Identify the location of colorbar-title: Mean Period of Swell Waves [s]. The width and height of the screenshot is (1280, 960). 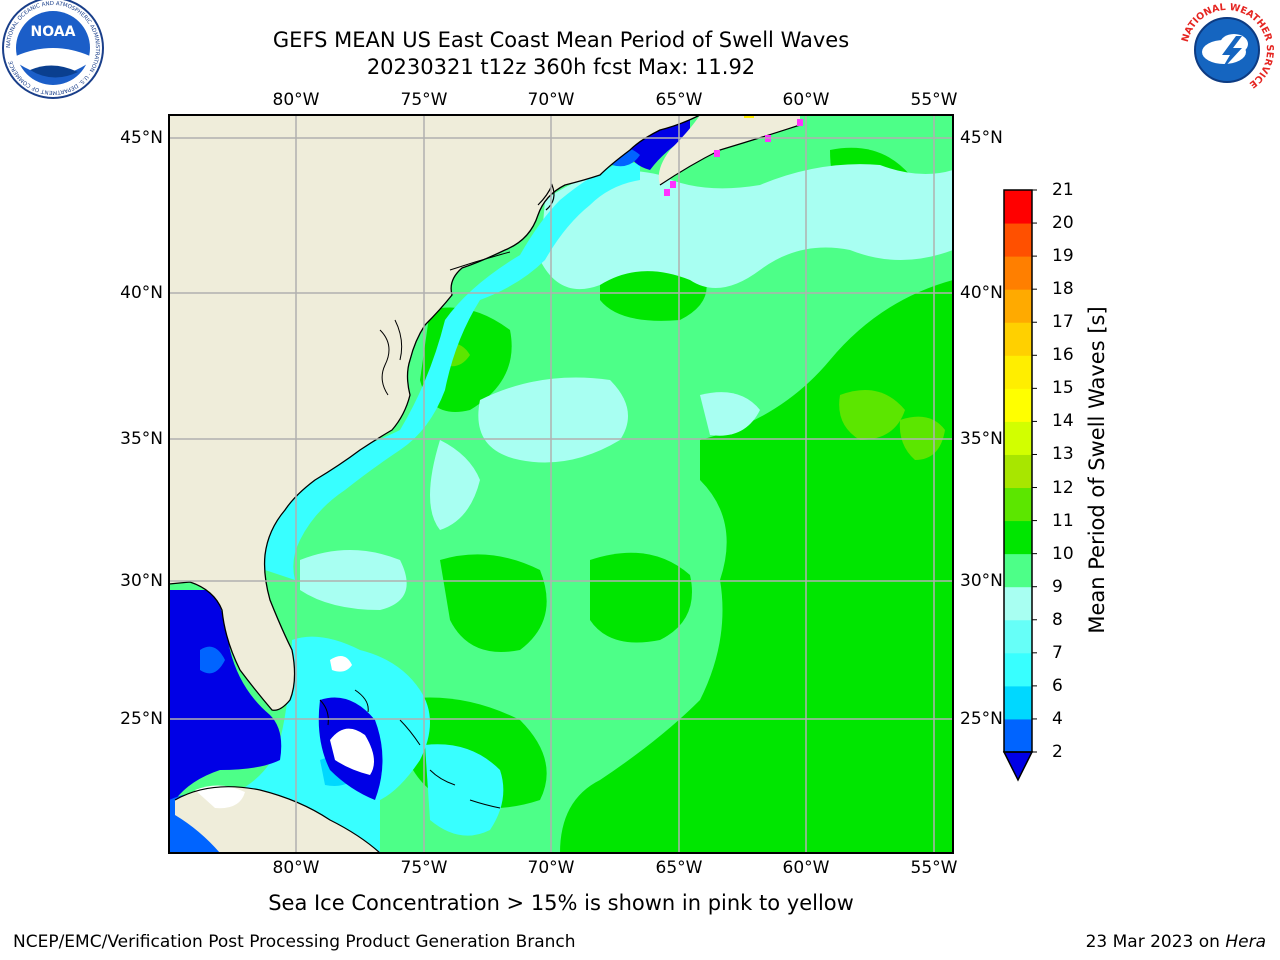
(1097, 470).